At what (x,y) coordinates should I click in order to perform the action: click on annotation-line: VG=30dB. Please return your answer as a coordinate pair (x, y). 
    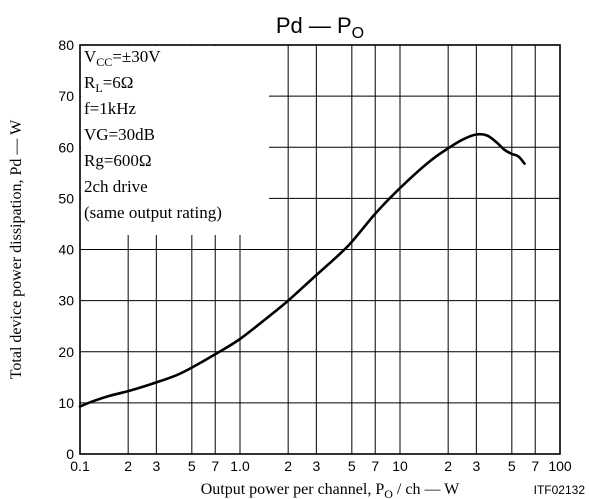
    Looking at the image, I should click on (119, 134).